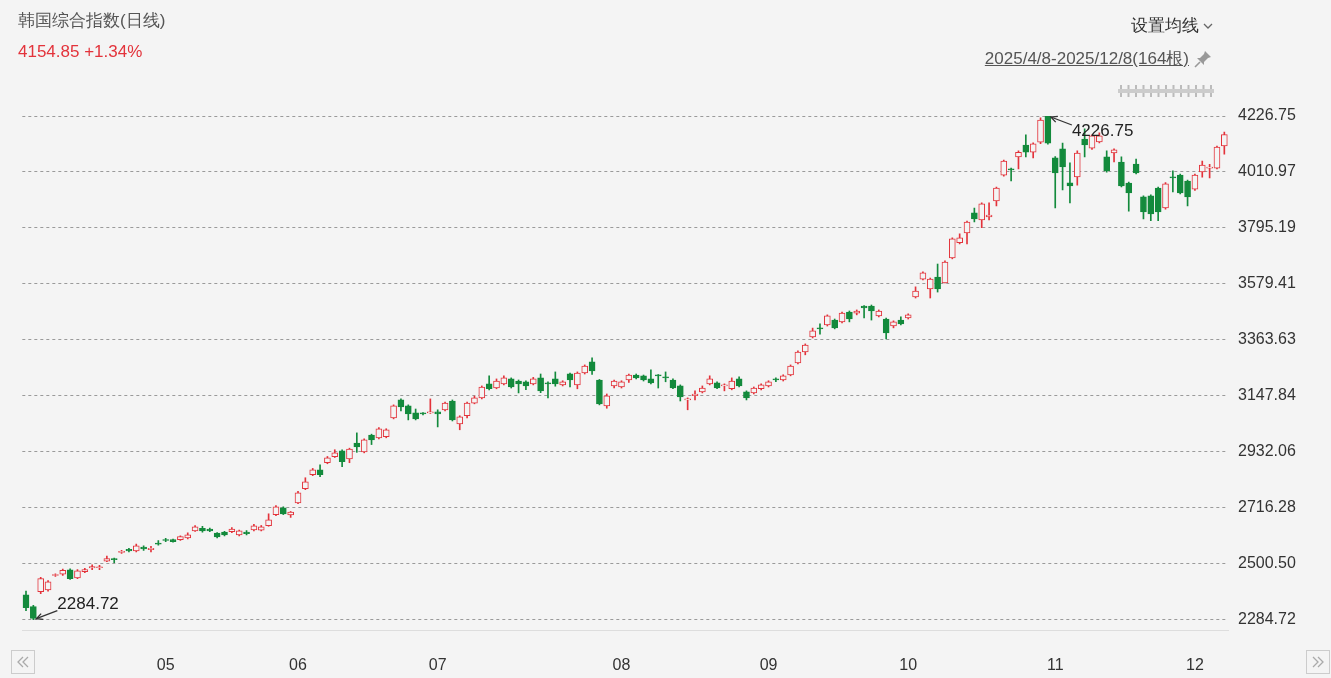 The width and height of the screenshot is (1331, 678). Describe the element at coordinates (1195, 665) in the screenshot. I see `x-tick-label: 12` at that location.